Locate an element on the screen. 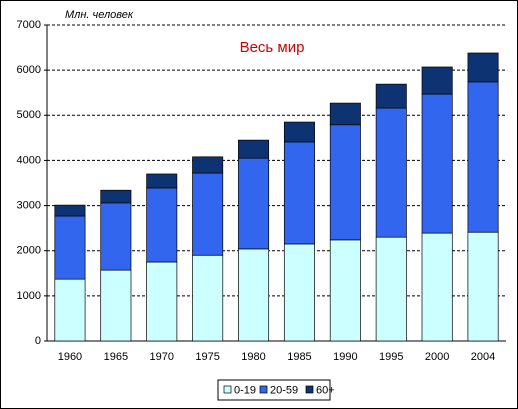 The height and width of the screenshot is (409, 518). y-tick-label: 5000 is located at coordinates (29, 115).